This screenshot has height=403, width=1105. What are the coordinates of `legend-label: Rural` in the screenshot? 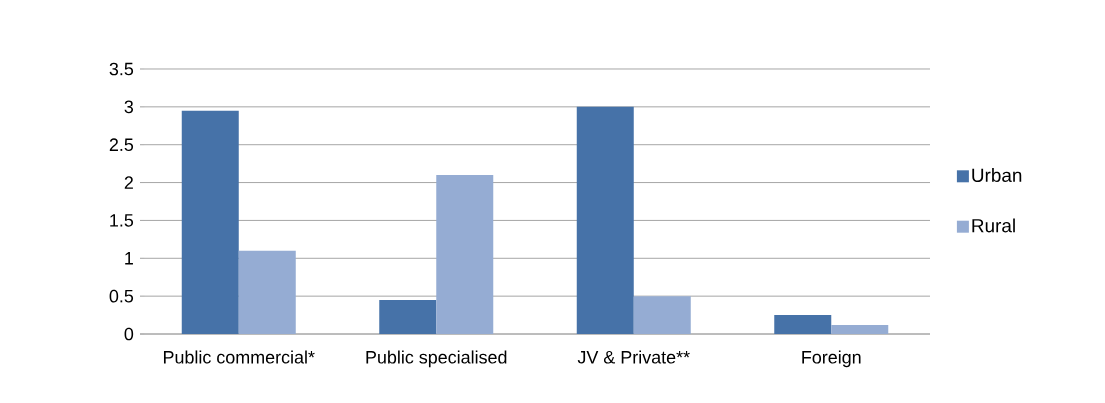 It's located at (993, 225).